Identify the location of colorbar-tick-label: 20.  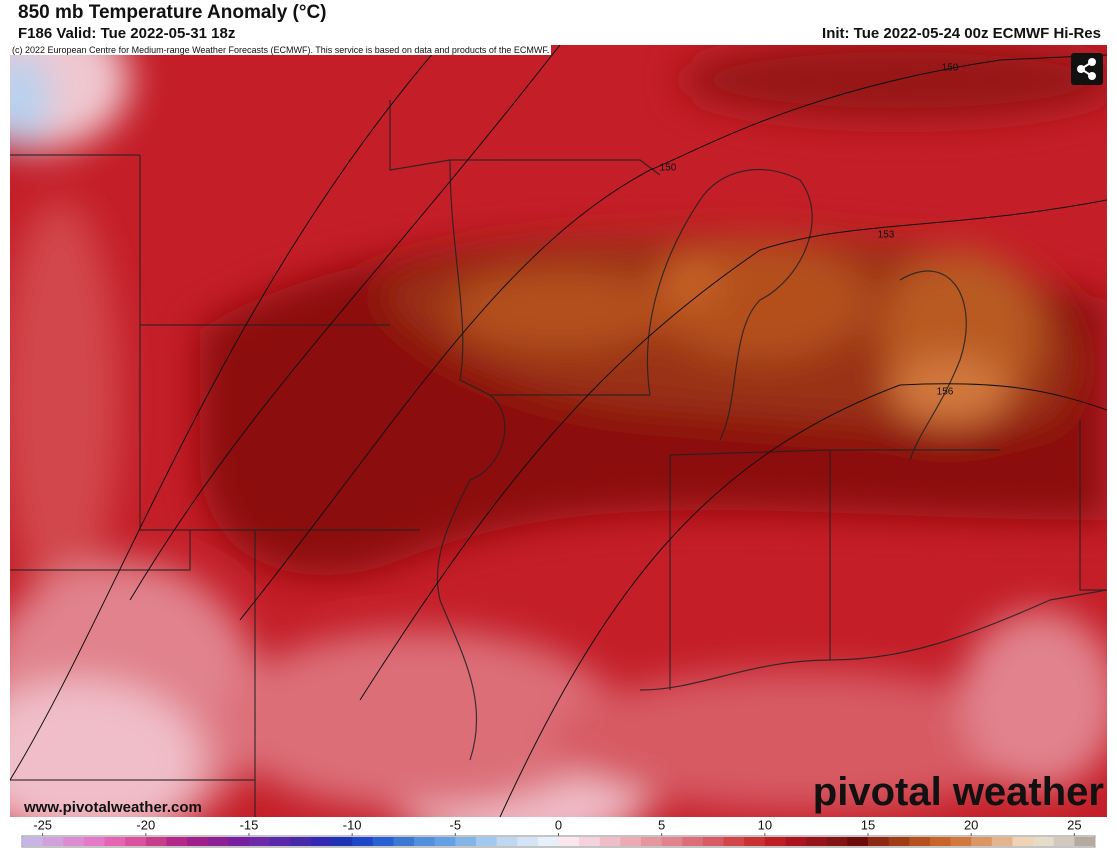
(971, 824).